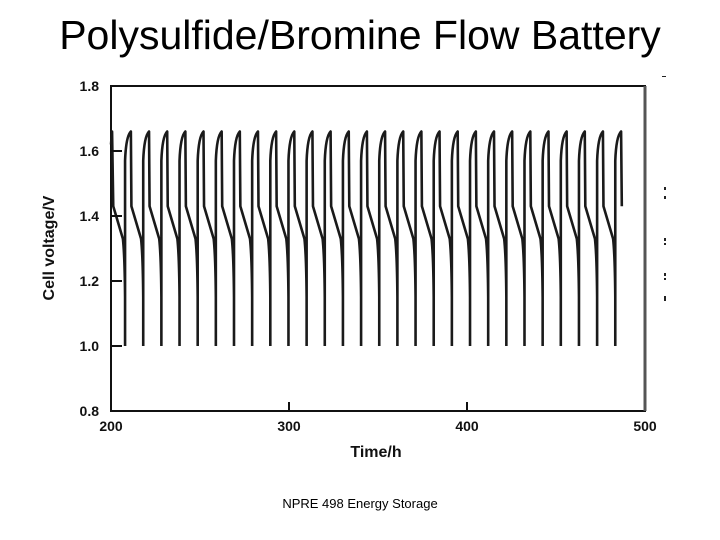 Image resolution: width=720 pixels, height=540 pixels. I want to click on slide-footer: NPRE 498 Energy Storage, so click(360, 503).